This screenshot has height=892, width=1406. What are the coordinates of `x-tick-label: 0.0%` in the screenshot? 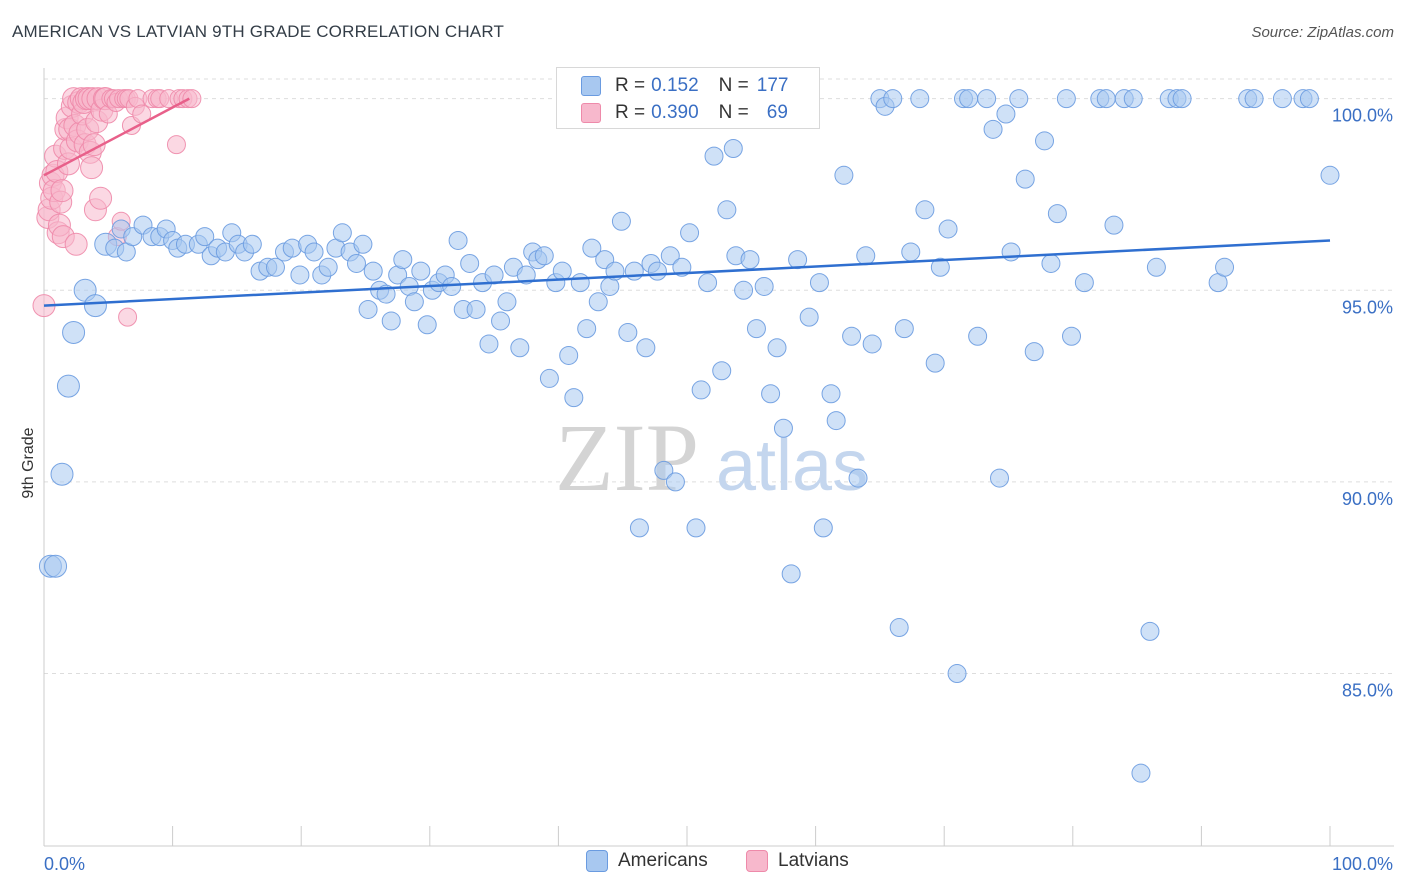 It's located at (64, 864).